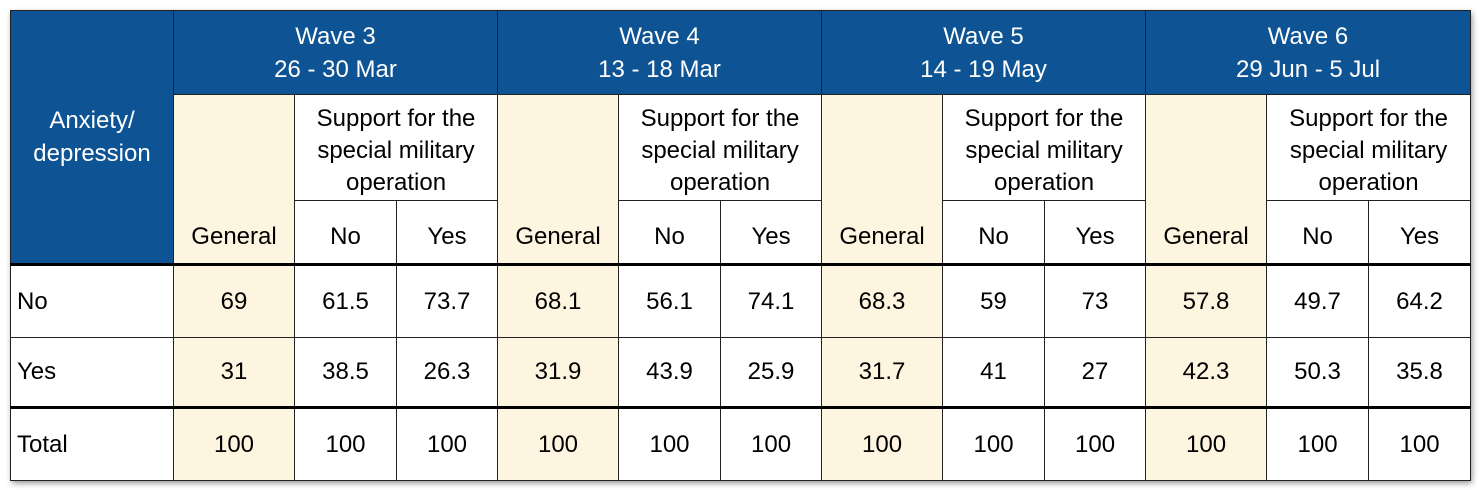 This screenshot has width=1482, height=490. Describe the element at coordinates (92, 443) in the screenshot. I see `row-label: Total` at that location.